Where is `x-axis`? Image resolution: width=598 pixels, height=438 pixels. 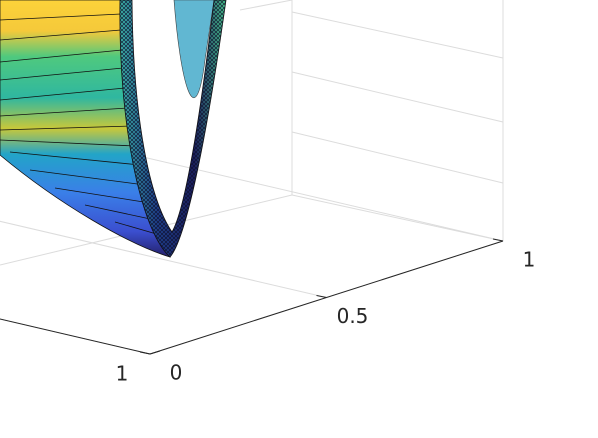
x-axis is located at coordinates (75, 336).